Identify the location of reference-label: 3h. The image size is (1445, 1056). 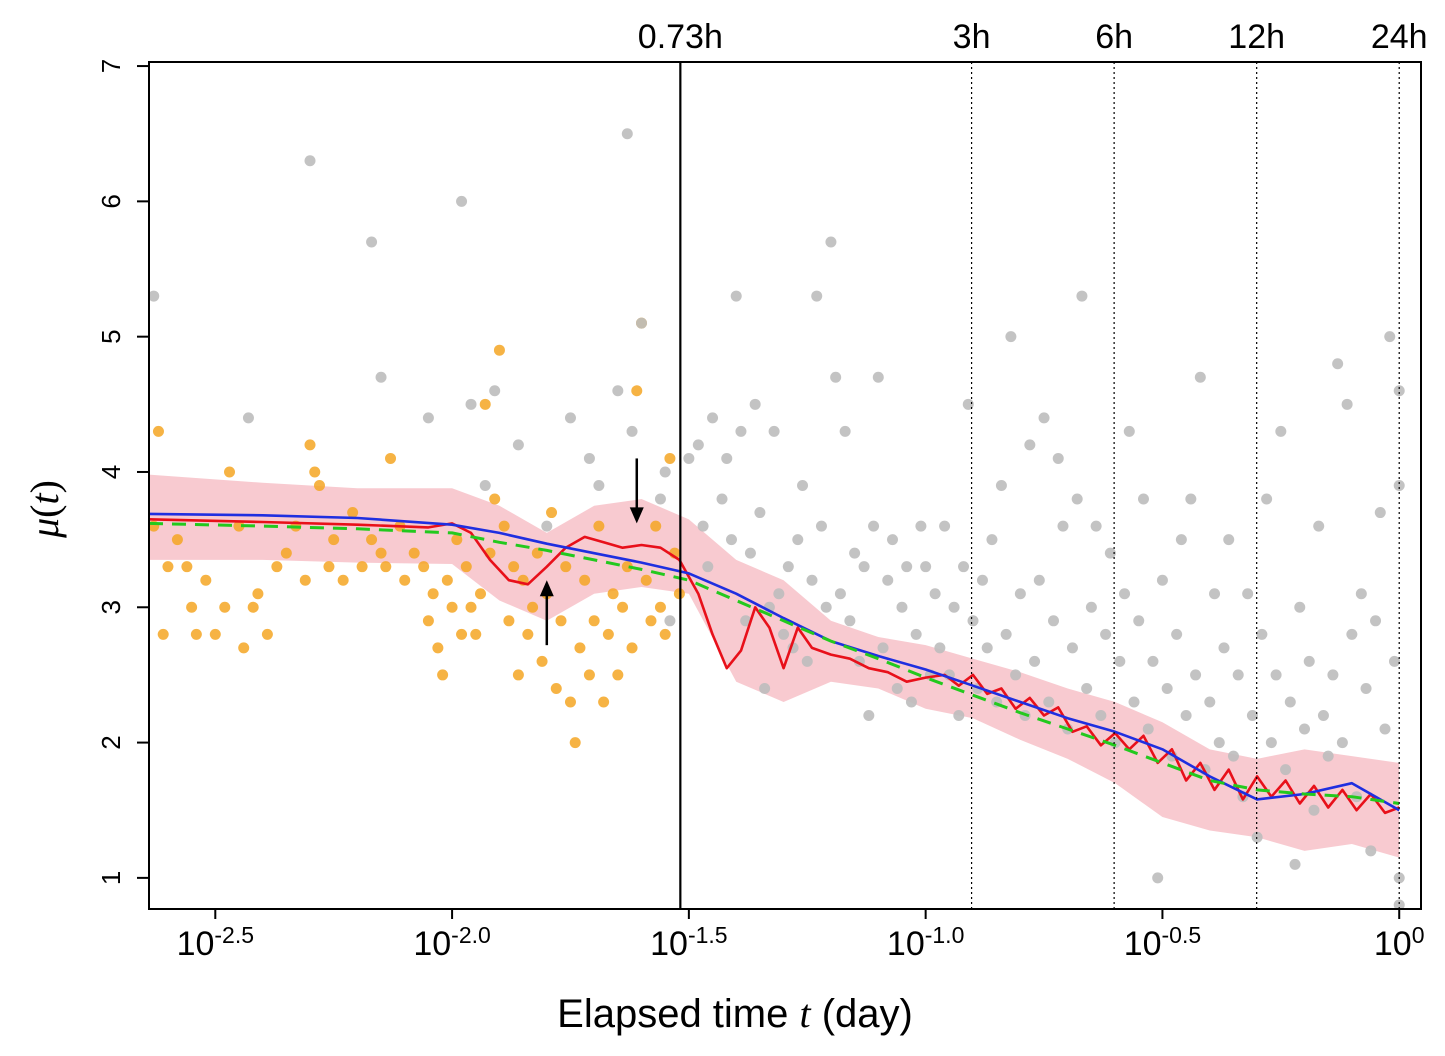
(972, 37).